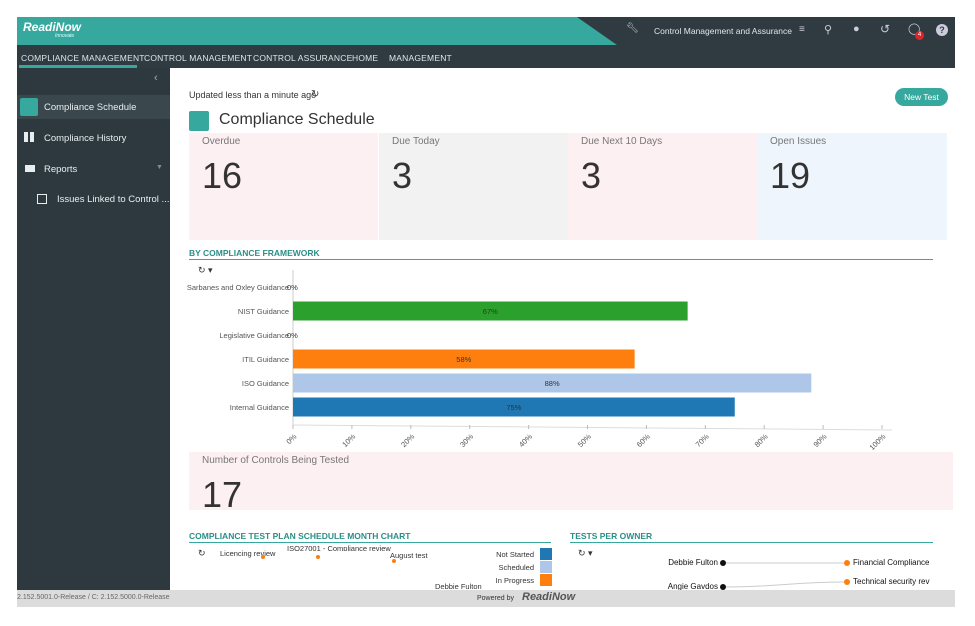 The height and width of the screenshot is (626, 975). I want to click on x-tick-label: 60%, so click(643, 440).